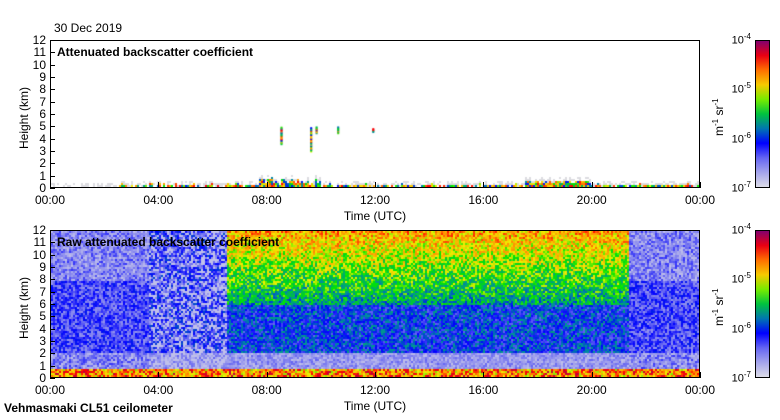 Image resolution: width=780 pixels, height=420 pixels. Describe the element at coordinates (719, 321) in the screenshot. I see `unit-part: m` at that location.